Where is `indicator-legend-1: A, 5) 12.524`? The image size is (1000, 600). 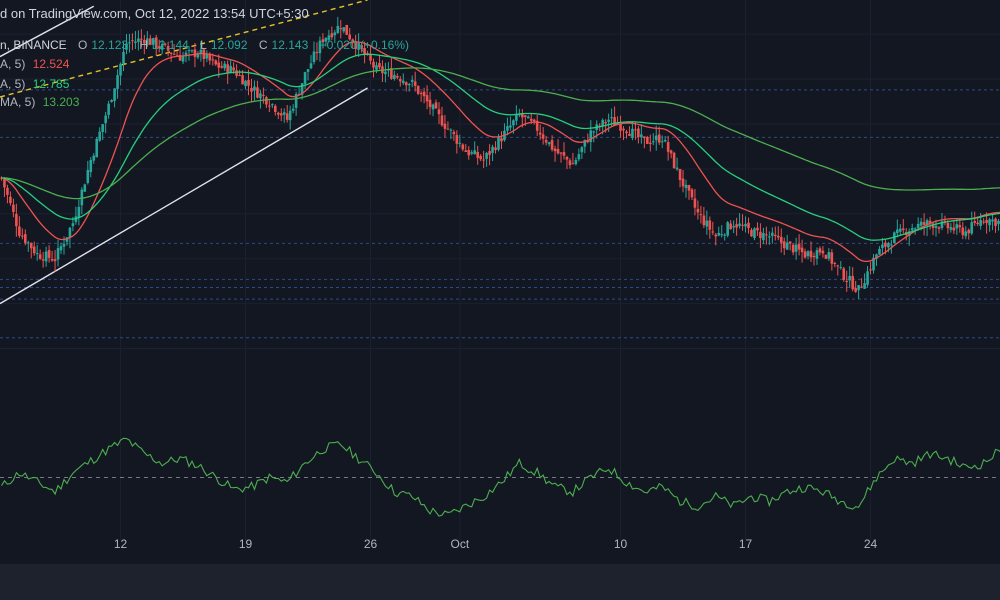 indicator-legend-1: A, 5) 12.524 is located at coordinates (34, 64).